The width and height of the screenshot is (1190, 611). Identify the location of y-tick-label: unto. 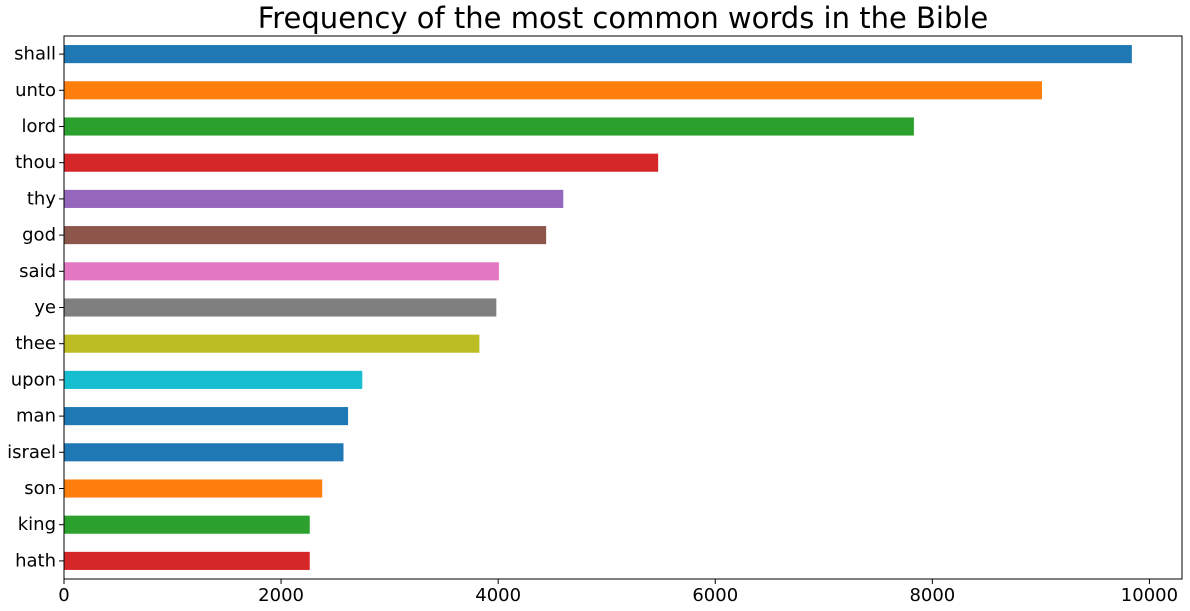
(35, 90).